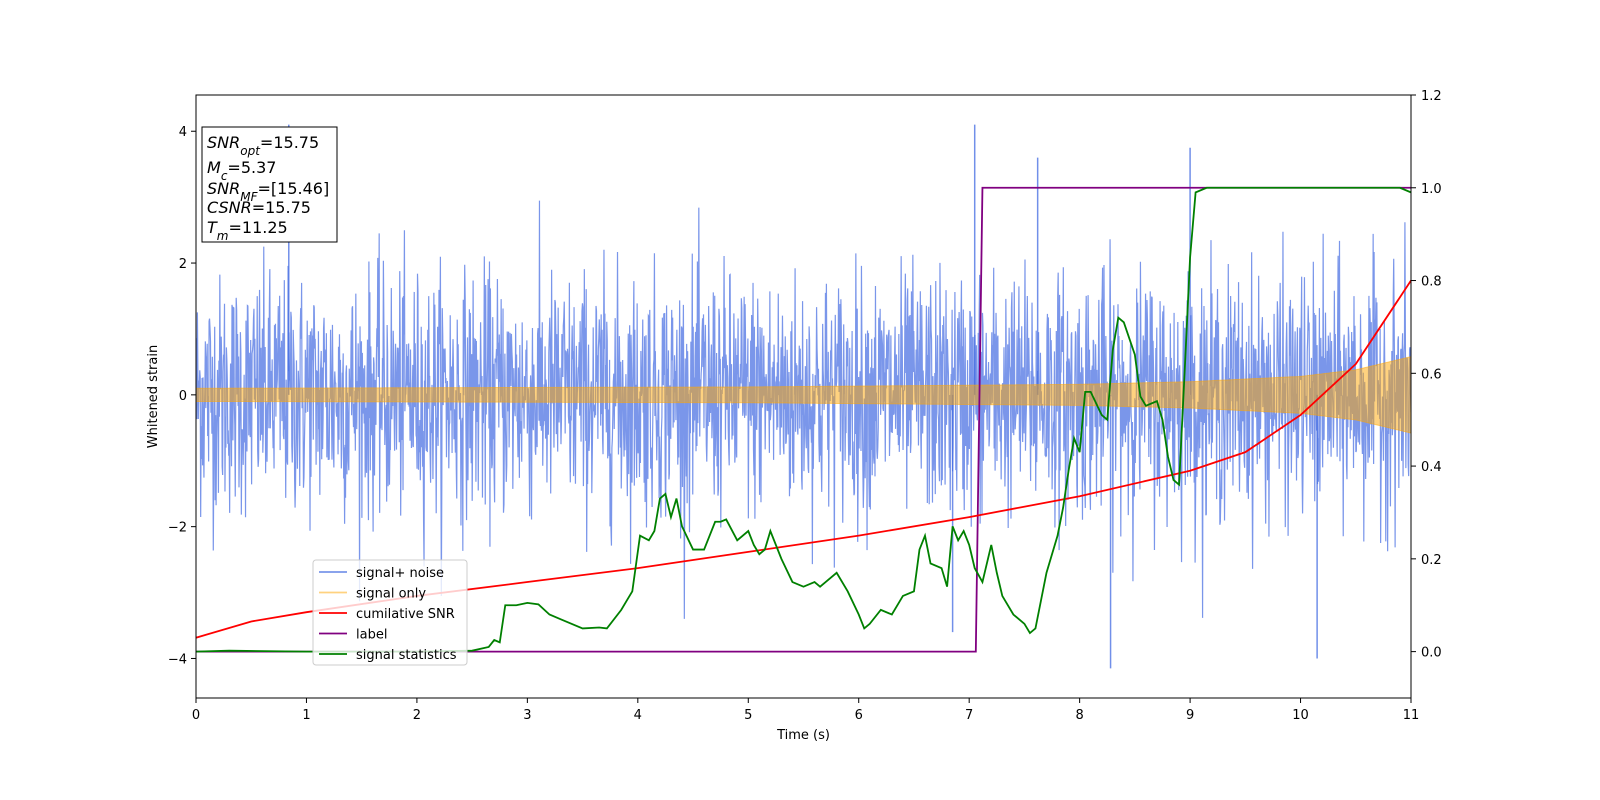 This screenshot has height=800, width=1600. Describe the element at coordinates (391, 594) in the screenshot. I see `legend-label: signal only` at that location.